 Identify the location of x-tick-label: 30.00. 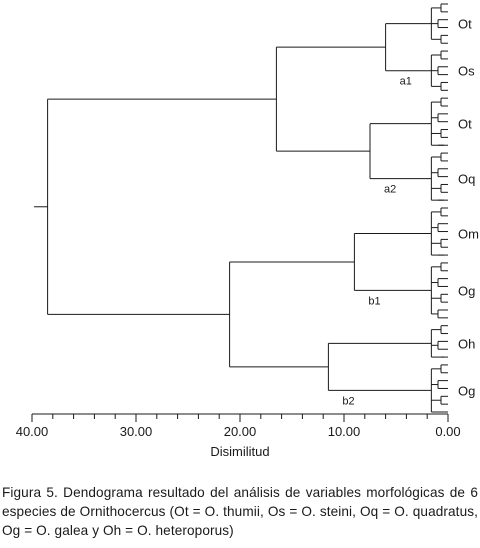
(136, 431).